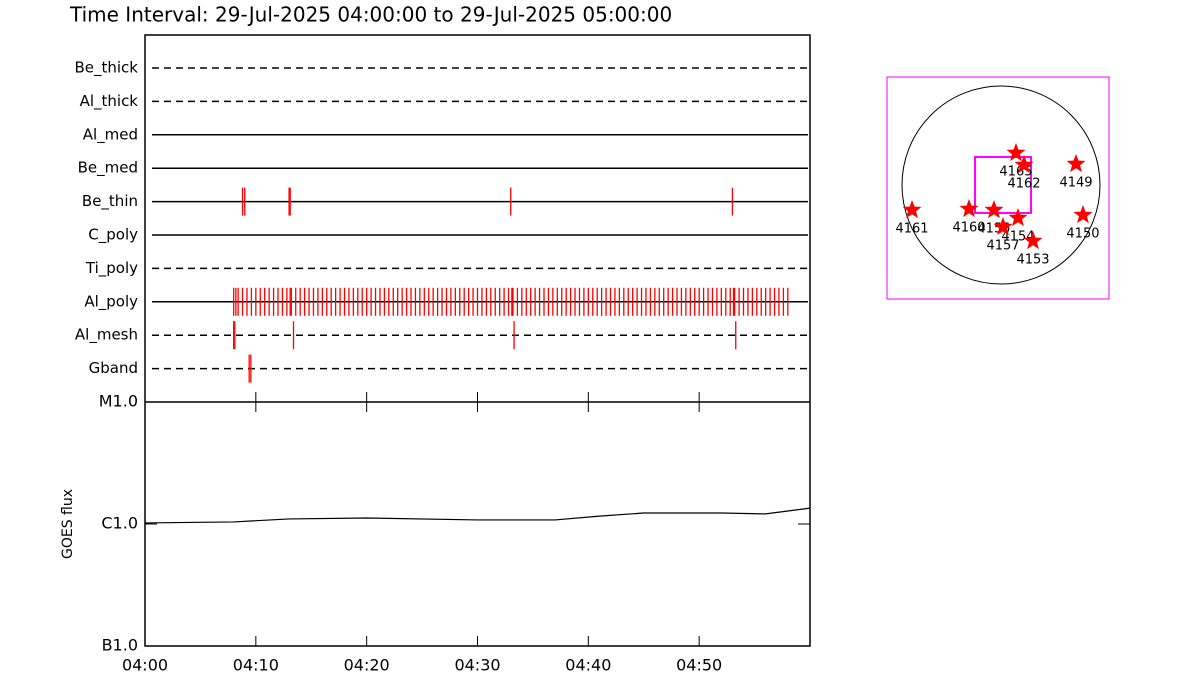 The image size is (1200, 700). What do you see at coordinates (968, 227) in the screenshot?
I see `region-label: 4160` at bounding box center [968, 227].